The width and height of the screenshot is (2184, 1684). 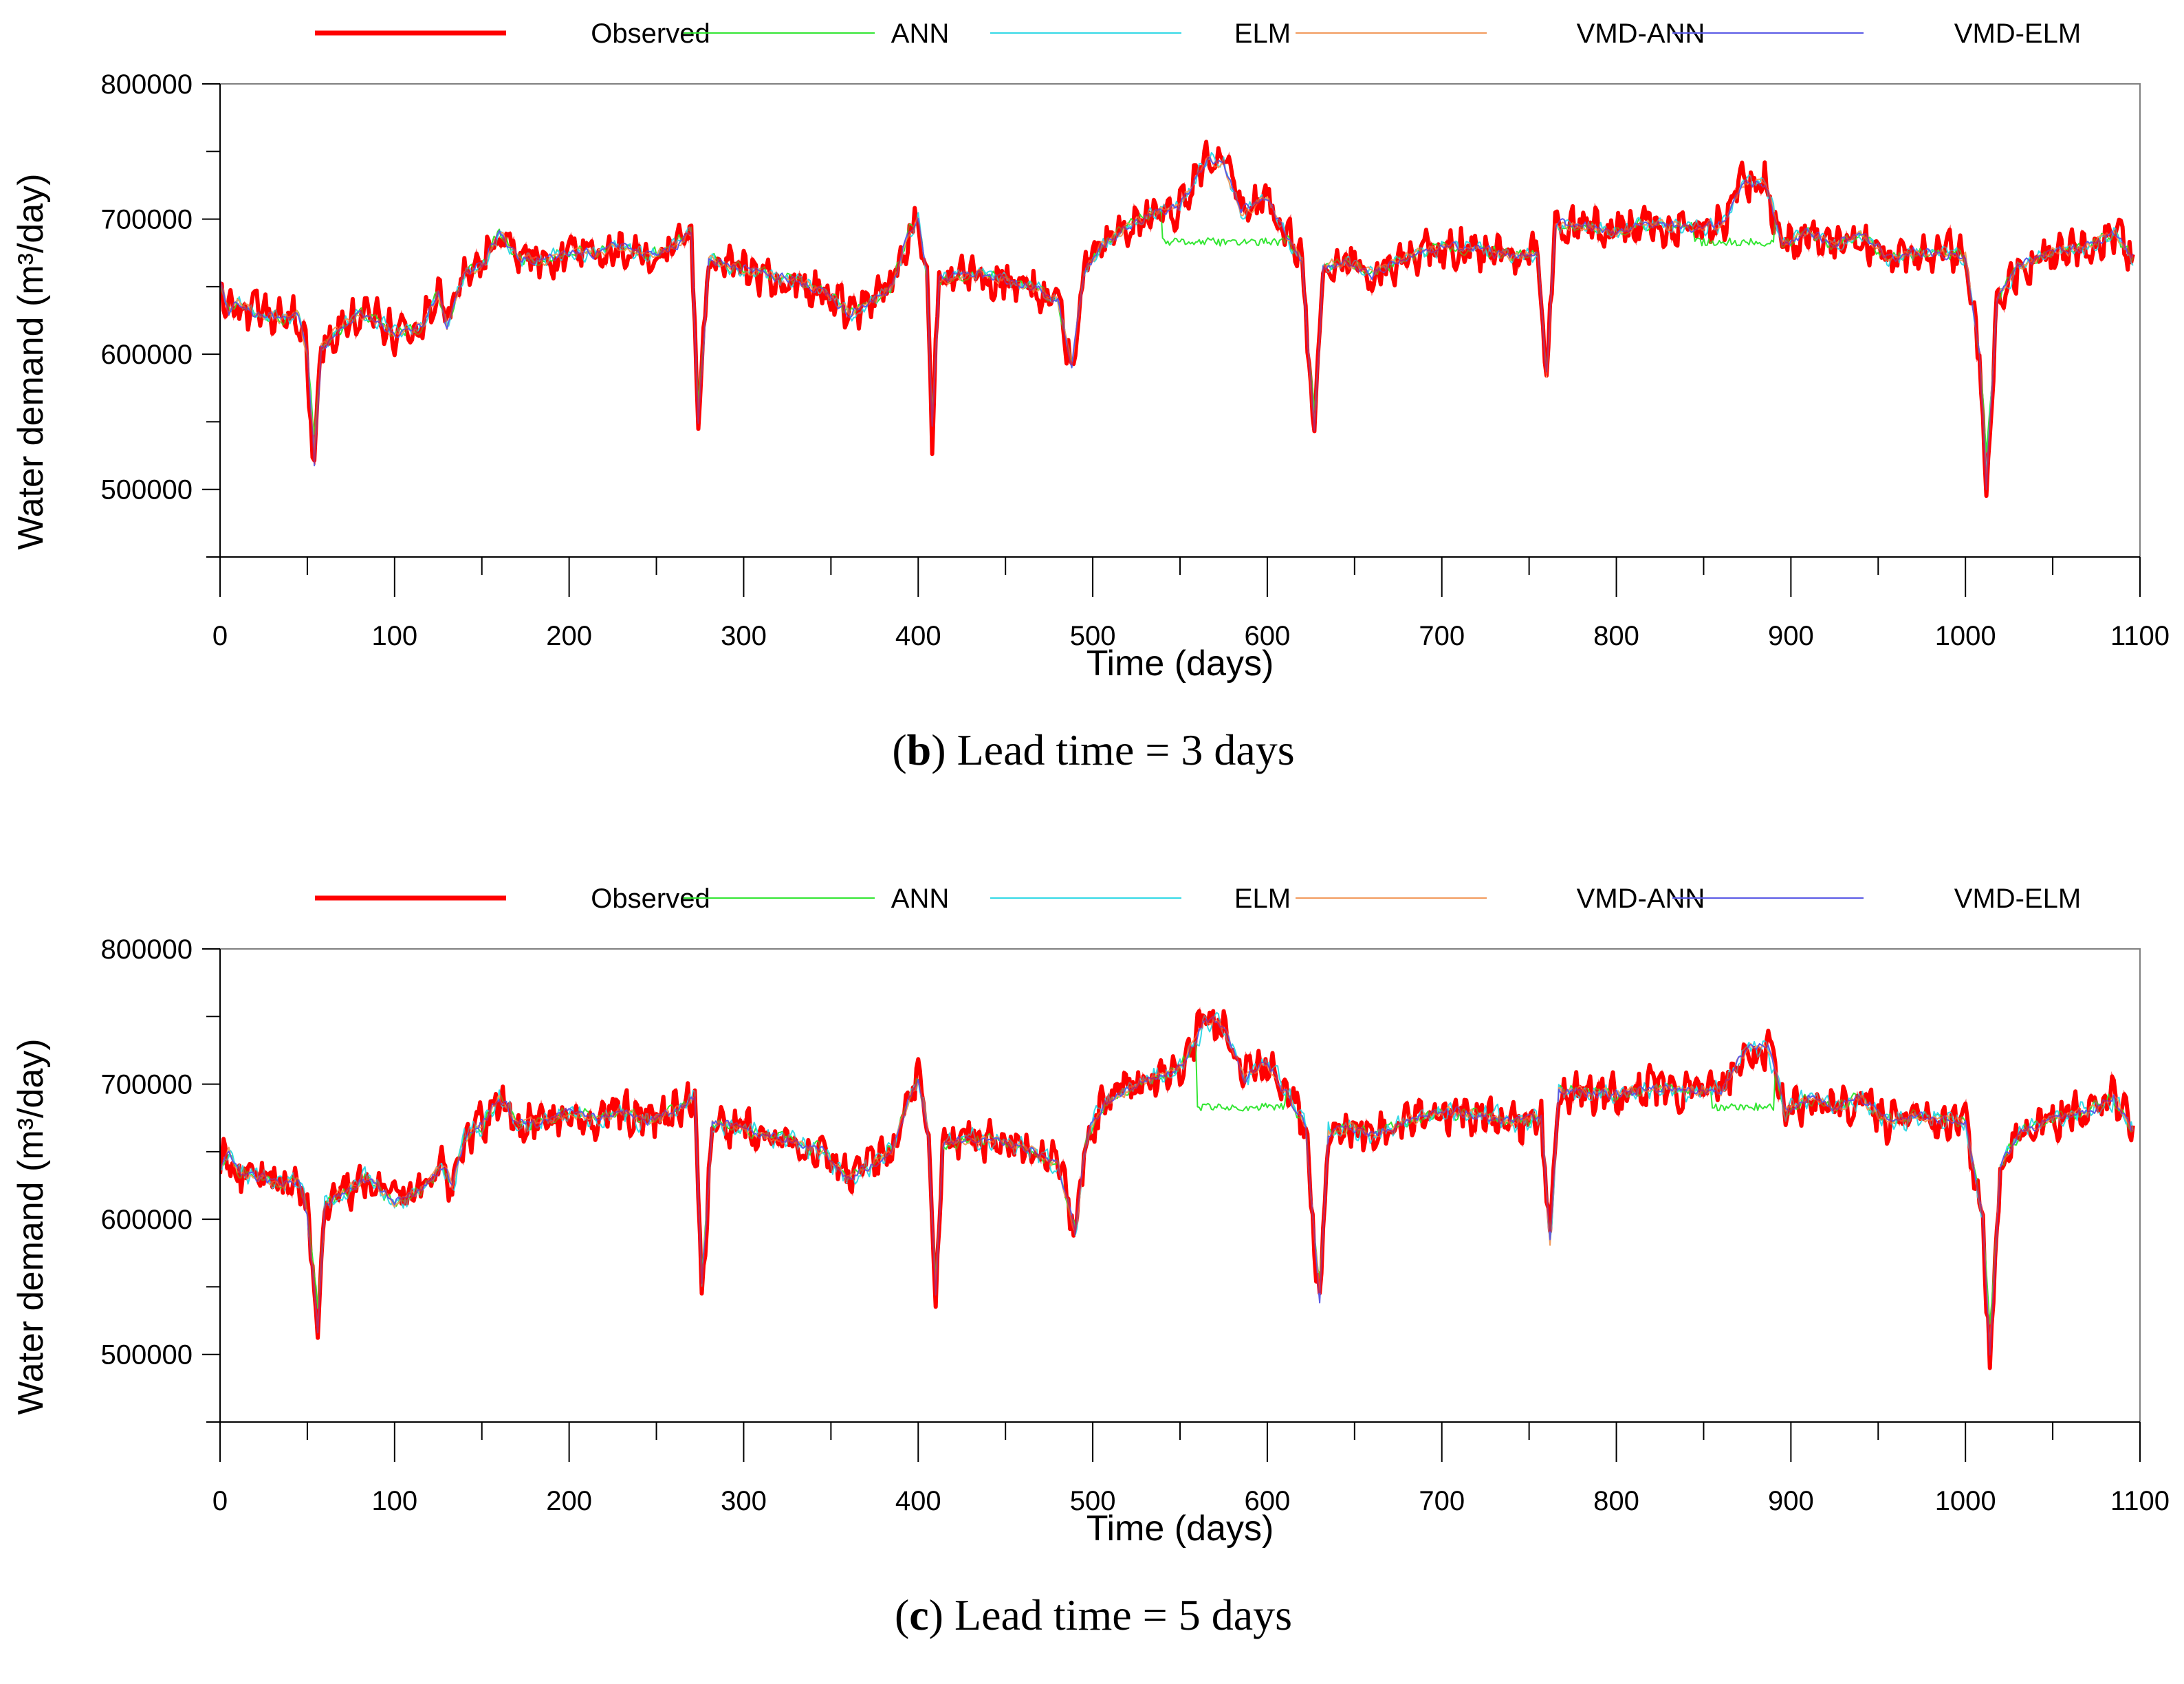 I want to click on caption-b-open: (, so click(x=899, y=749).